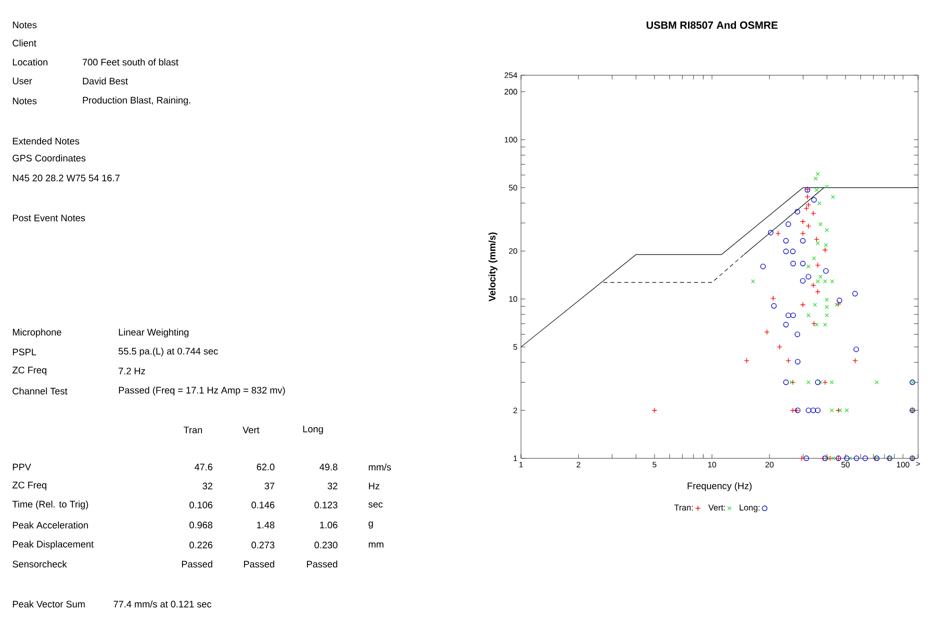 The image size is (947, 619). Describe the element at coordinates (251, 430) in the screenshot. I see `text: Vert` at that location.